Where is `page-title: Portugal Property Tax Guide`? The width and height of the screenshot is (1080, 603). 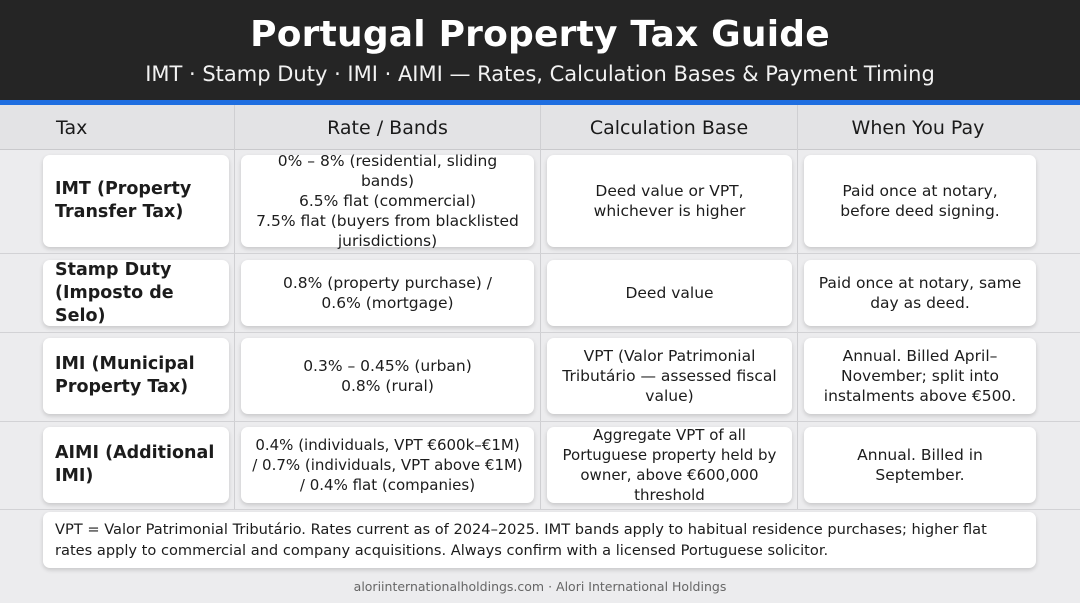 page-title: Portugal Property Tax Guide is located at coordinates (540, 34).